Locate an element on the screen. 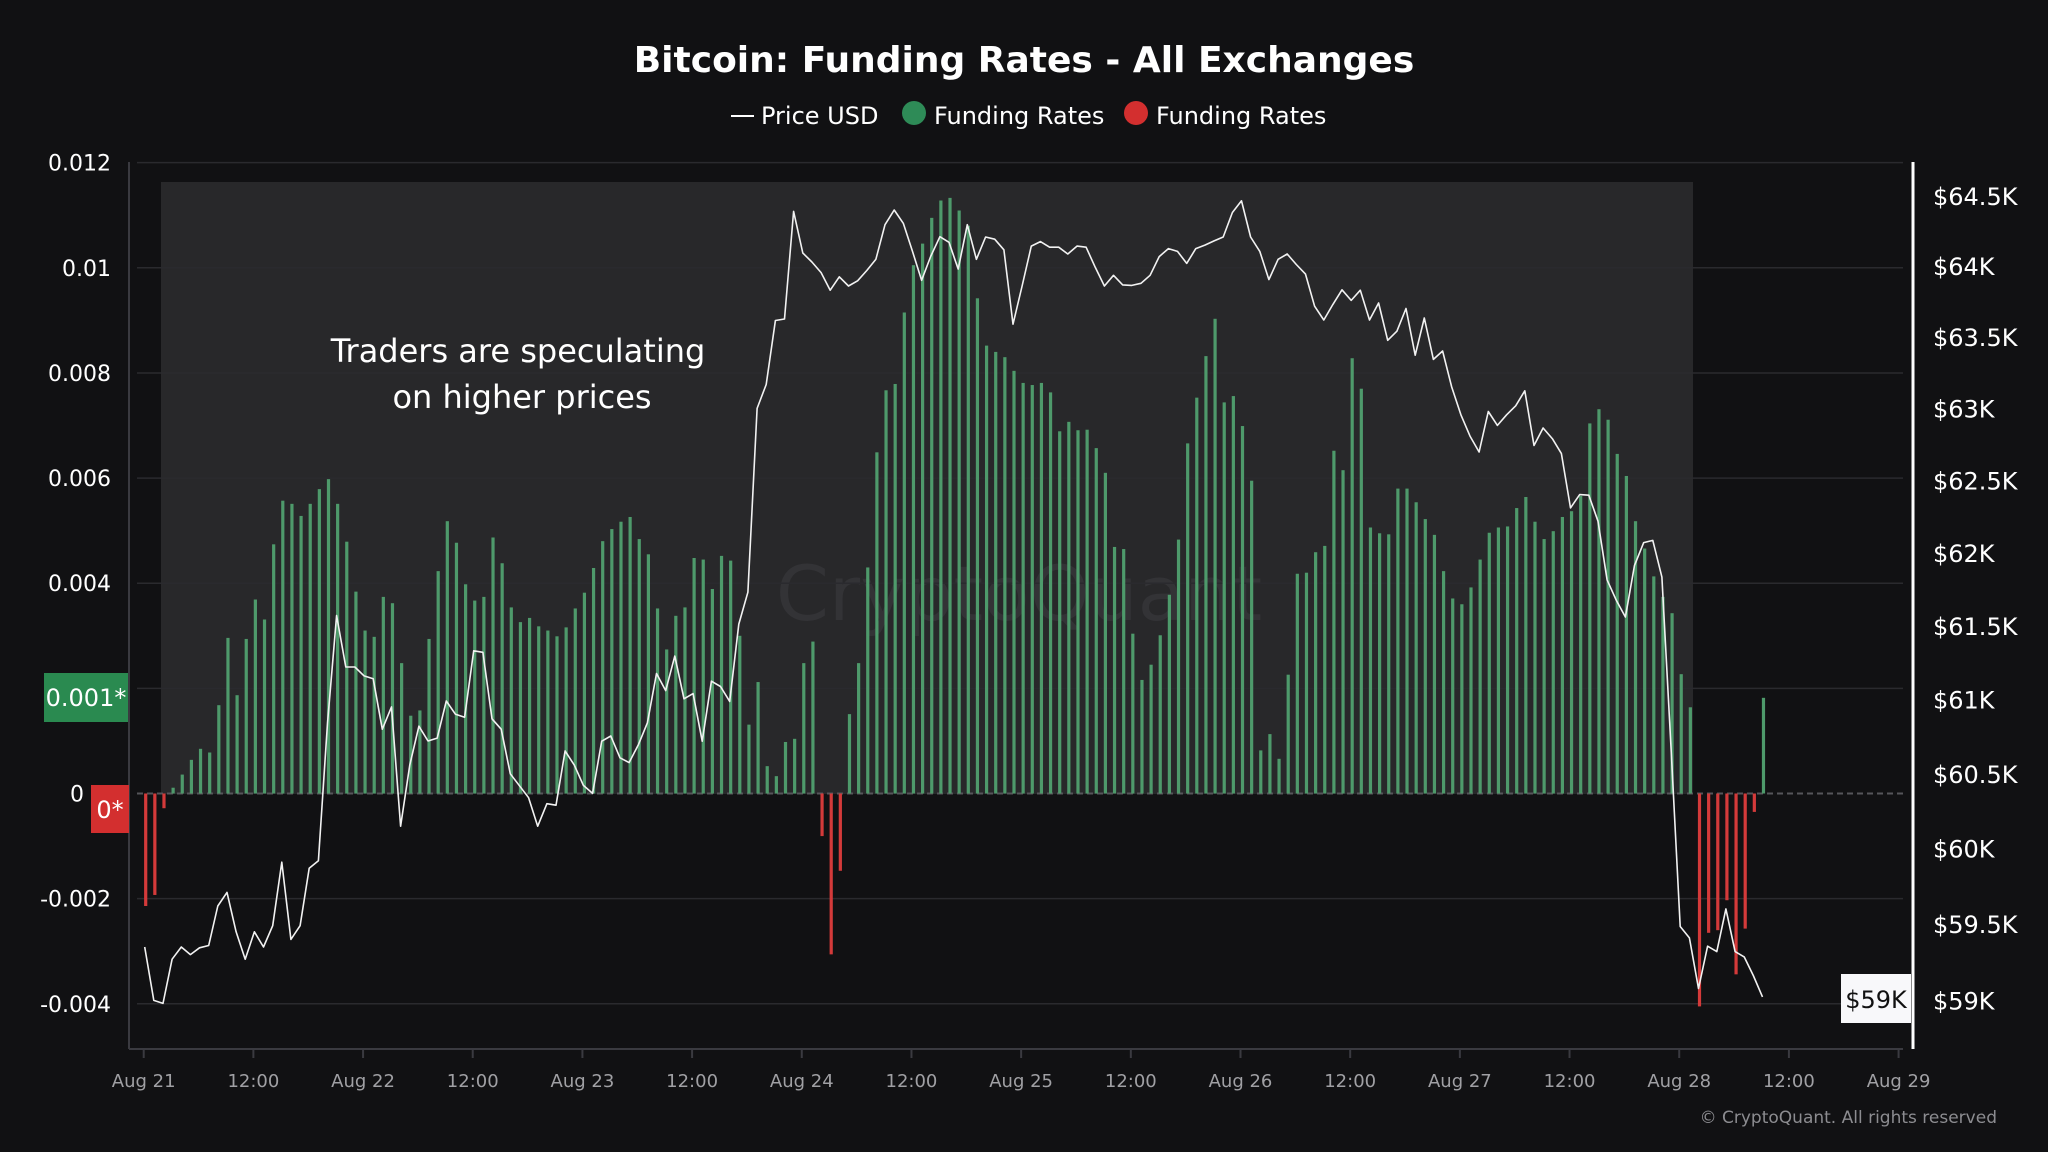  annotation-line-2: on higher prices is located at coordinates (521, 397).